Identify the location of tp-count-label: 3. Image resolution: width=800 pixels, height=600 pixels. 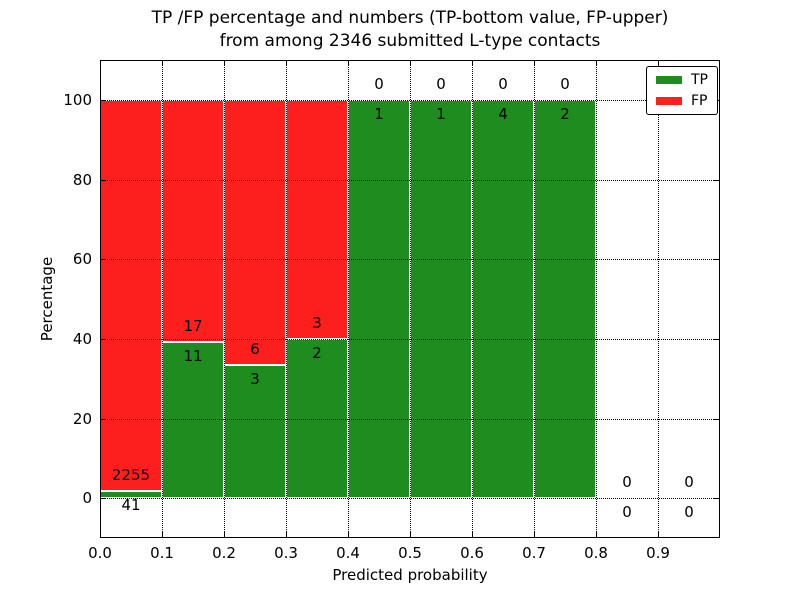
(255, 379).